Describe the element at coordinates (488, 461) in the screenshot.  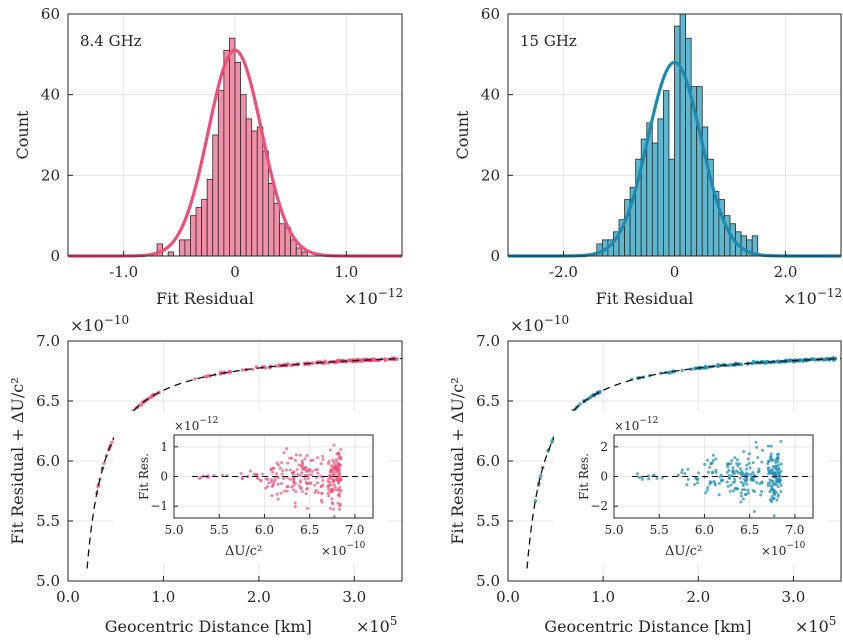
I see `y-tick-label: 6.0` at that location.